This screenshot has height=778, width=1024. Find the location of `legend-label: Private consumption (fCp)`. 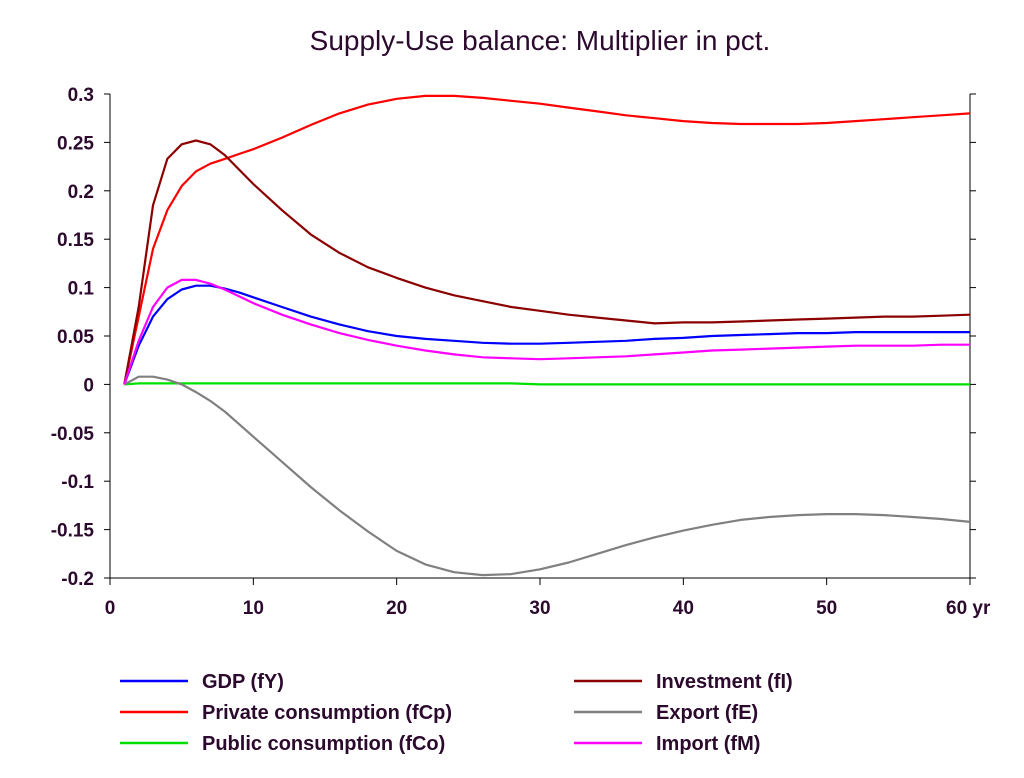

legend-label: Private consumption (fCp) is located at coordinates (327, 713).